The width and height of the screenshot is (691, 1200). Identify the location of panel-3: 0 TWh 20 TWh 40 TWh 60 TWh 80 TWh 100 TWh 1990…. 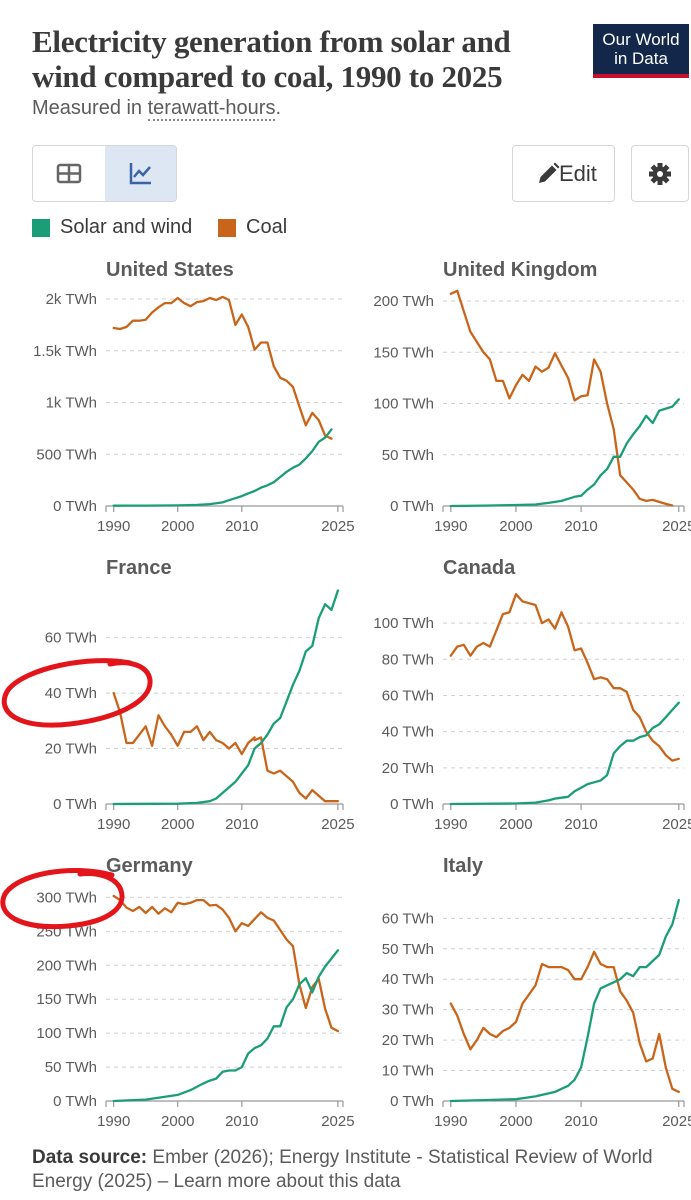
(532, 713).